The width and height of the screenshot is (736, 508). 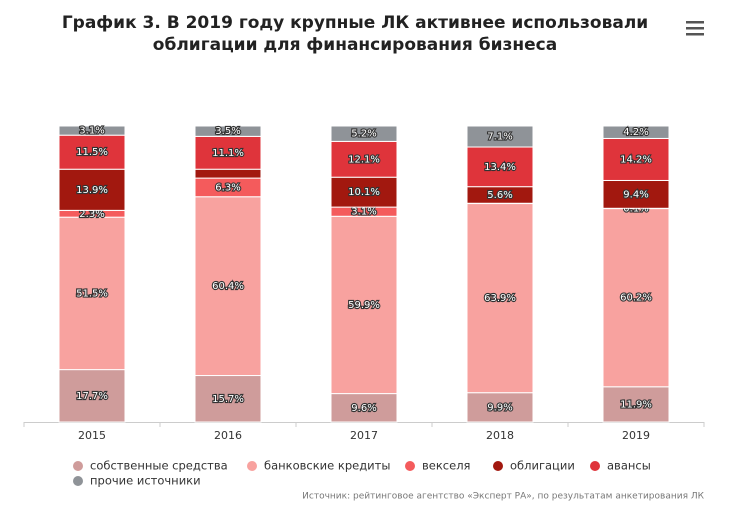 I want to click on data-label: 2.3%, so click(x=91, y=214).